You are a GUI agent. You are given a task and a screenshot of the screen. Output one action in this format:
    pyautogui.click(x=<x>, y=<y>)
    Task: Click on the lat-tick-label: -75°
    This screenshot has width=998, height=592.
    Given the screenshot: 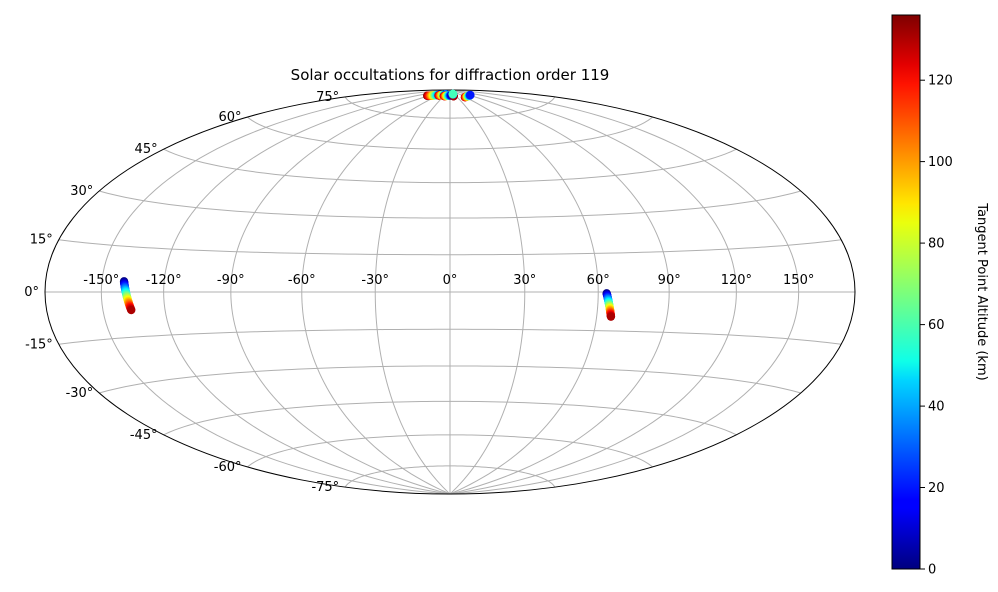 What is the action you would take?
    pyautogui.click(x=325, y=487)
    